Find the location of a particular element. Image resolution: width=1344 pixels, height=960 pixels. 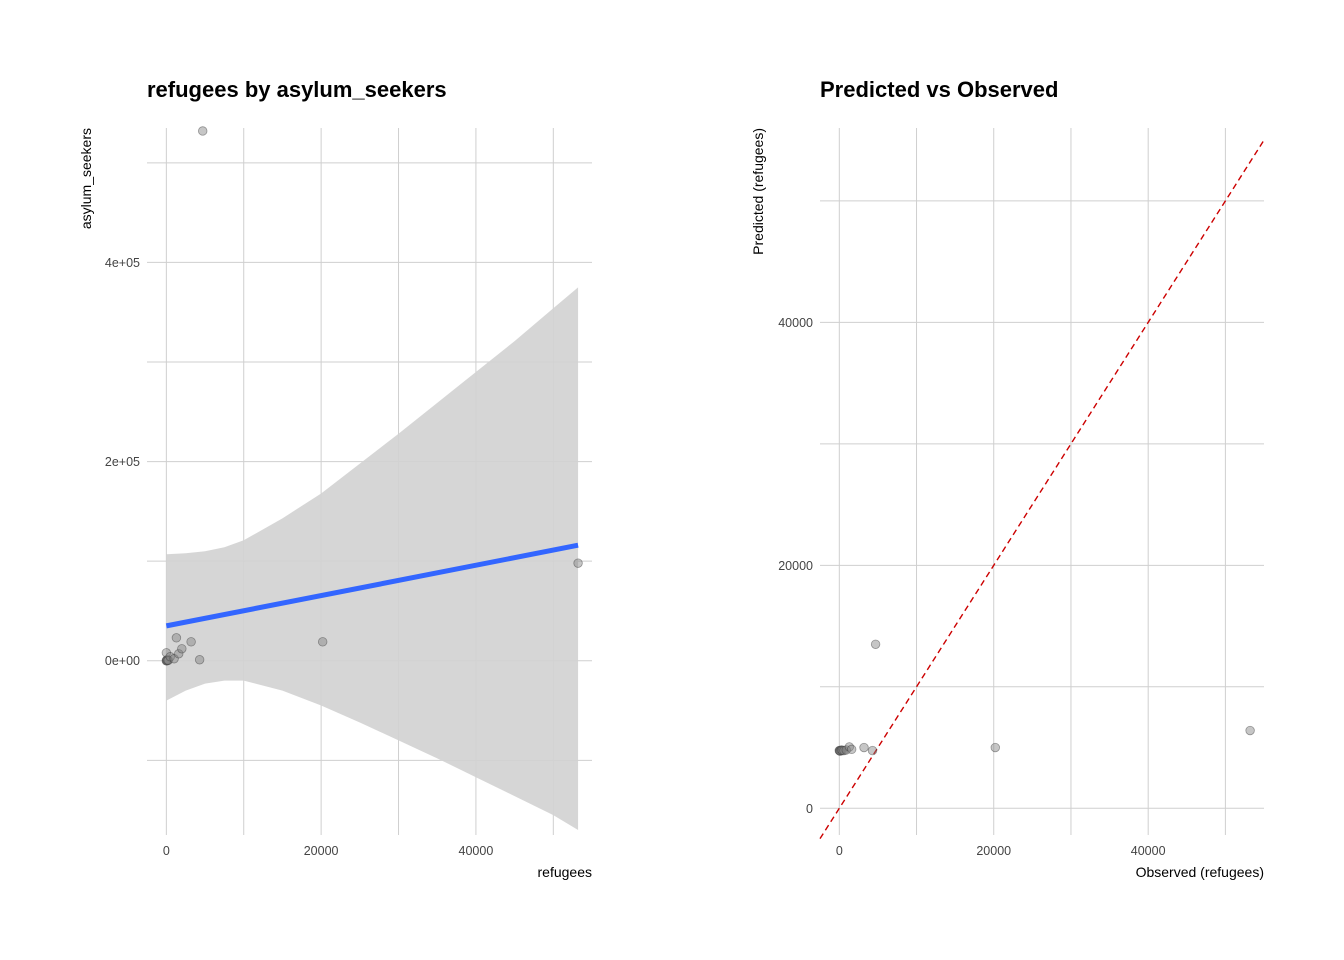

points-layer is located at coordinates (1044, 697).